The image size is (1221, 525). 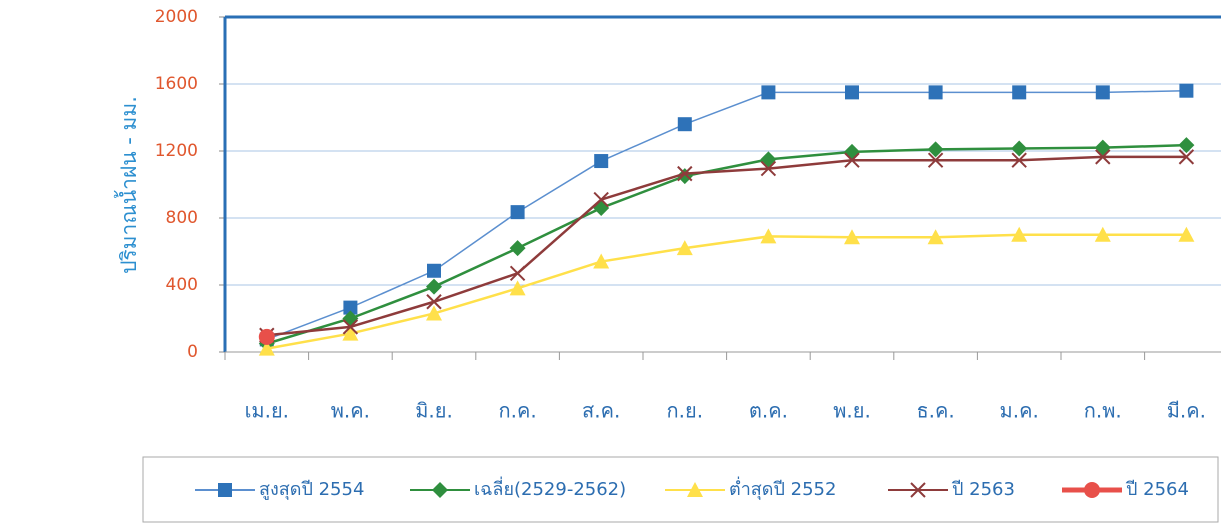 What do you see at coordinates (782, 488) in the screenshot?
I see `legend-label: ต่ำสุดปี 2552` at bounding box center [782, 488].